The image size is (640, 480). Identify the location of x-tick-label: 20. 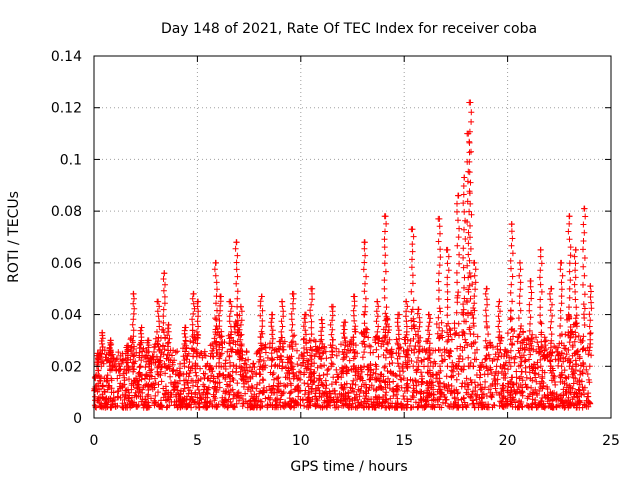
(508, 441).